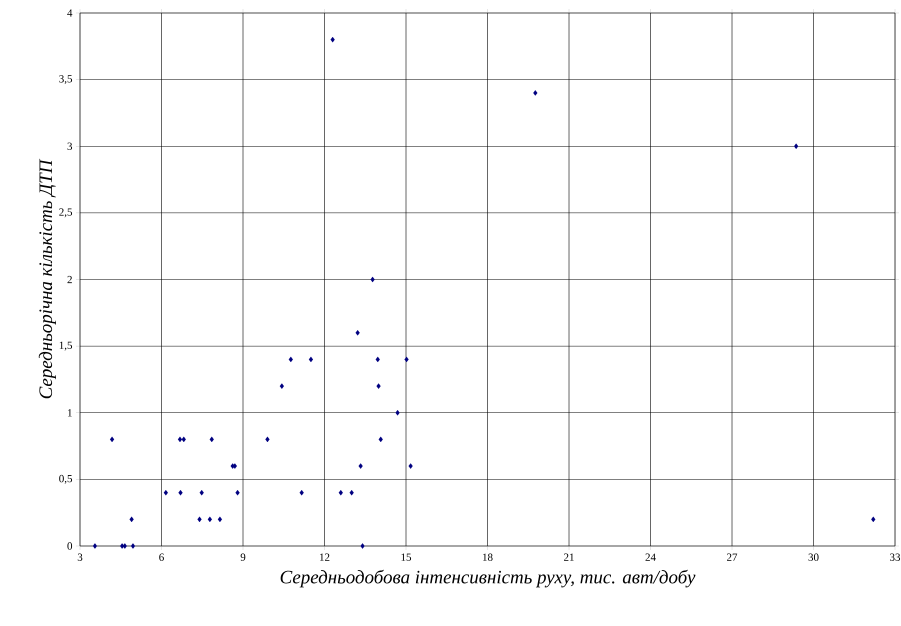 Image resolution: width=901 pixels, height=626 pixels. I want to click on x-tick-label: 15, so click(406, 557).